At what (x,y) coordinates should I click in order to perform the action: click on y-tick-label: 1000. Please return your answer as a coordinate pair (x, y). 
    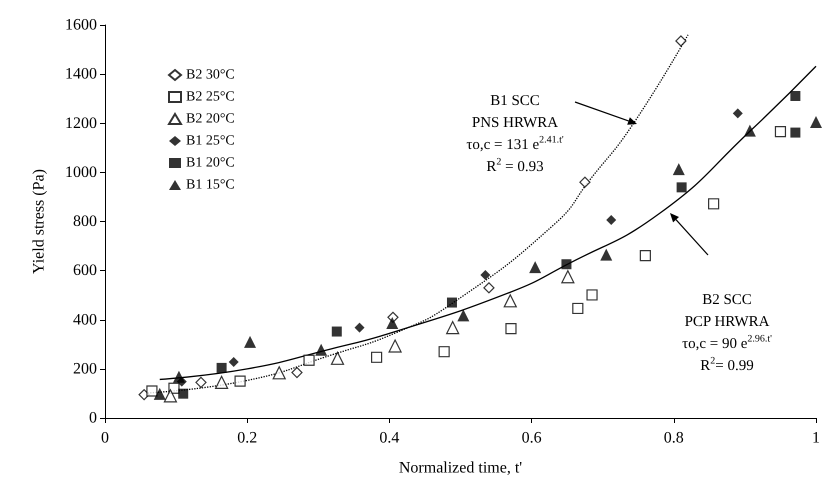
    Looking at the image, I should click on (81, 172).